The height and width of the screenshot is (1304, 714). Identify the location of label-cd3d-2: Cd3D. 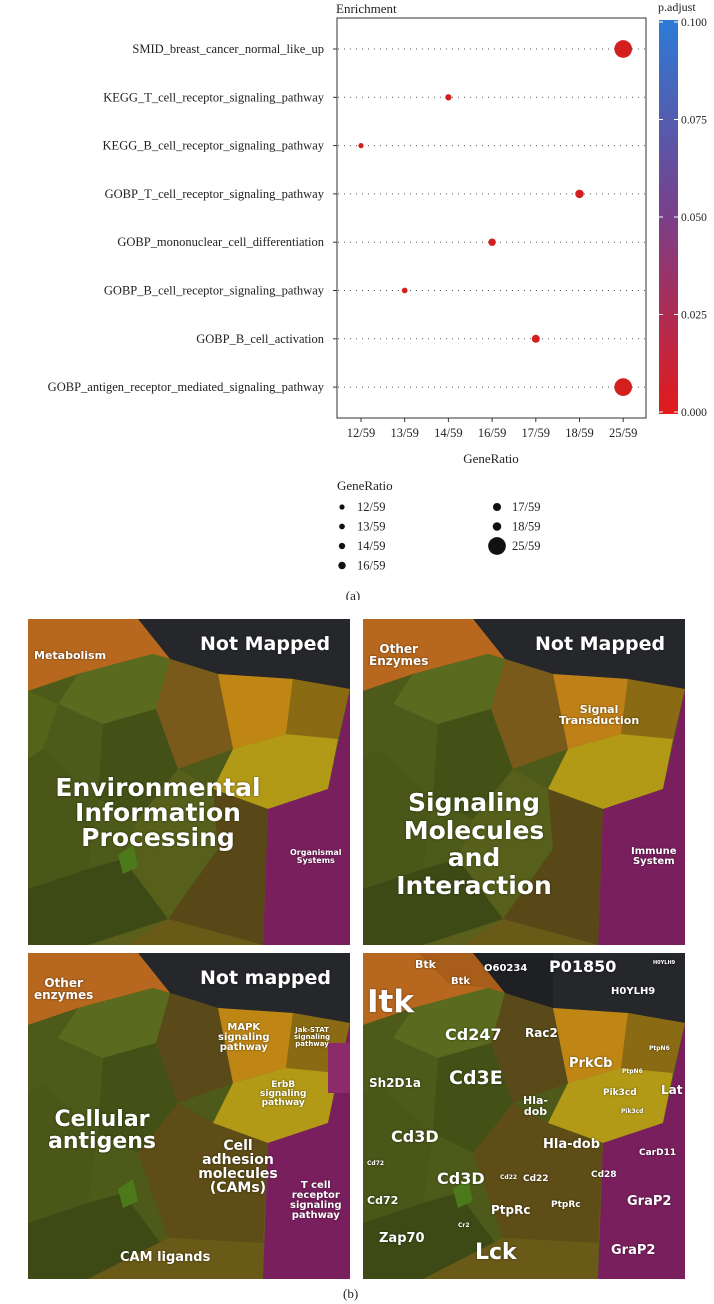
(461, 1178).